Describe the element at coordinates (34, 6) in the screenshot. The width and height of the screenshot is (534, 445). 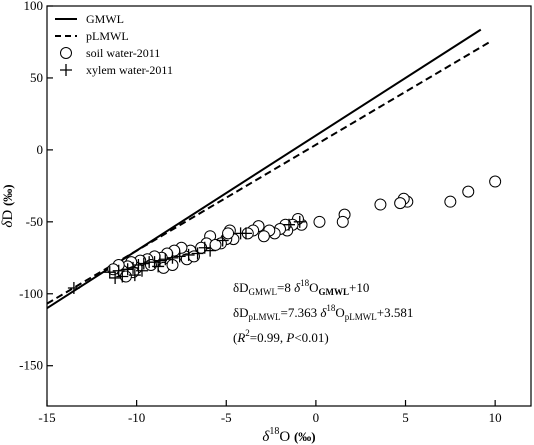
I see `y-tick-label: 100` at that location.